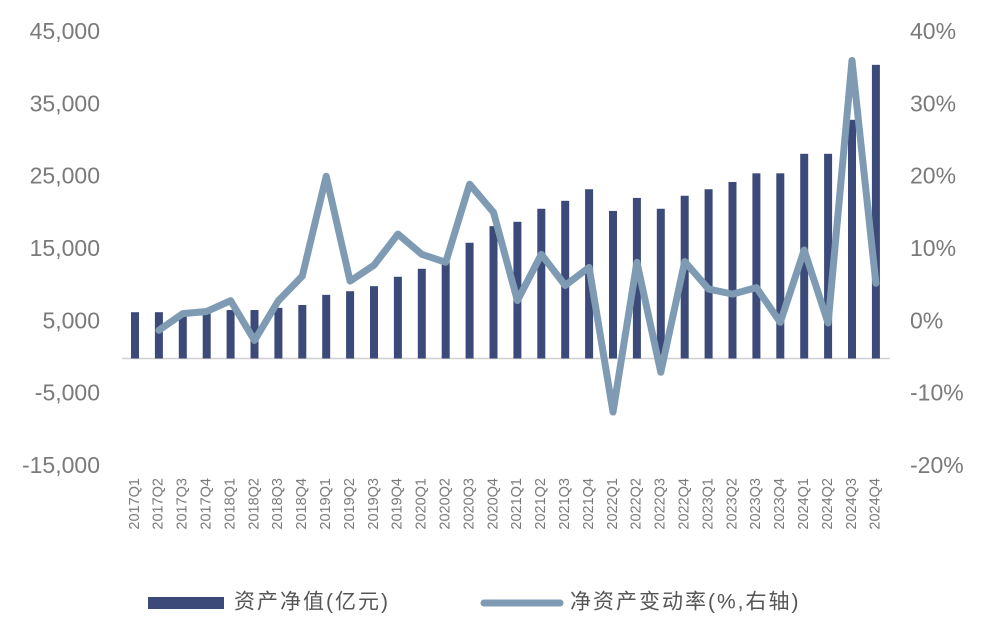 The height and width of the screenshot is (638, 985). I want to click on x-tick-label: 2020Q2, so click(446, 504).